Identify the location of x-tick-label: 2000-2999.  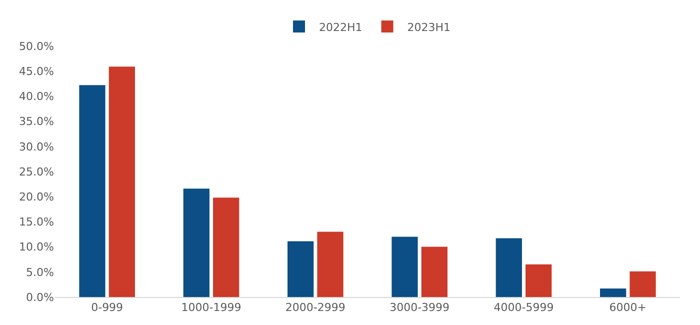
(315, 307).